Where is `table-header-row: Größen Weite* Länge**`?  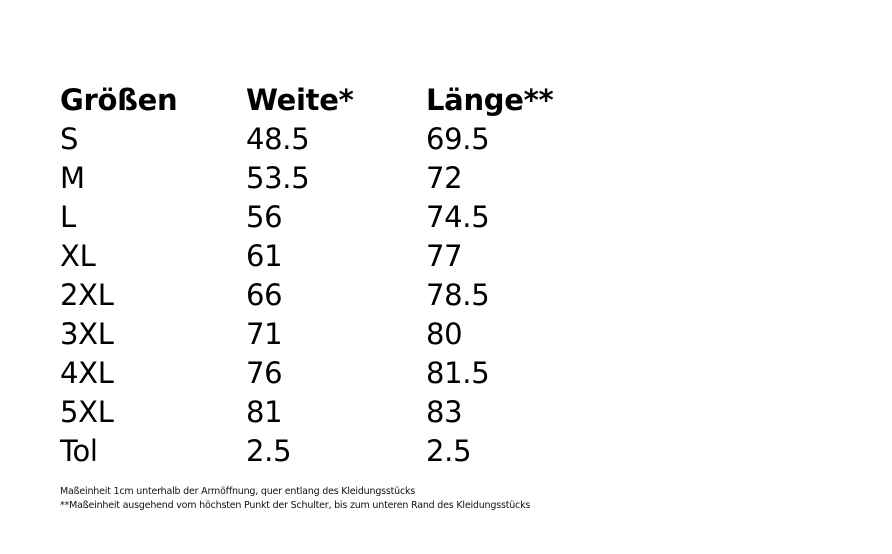 table-header-row: Größen Weite* Länge** is located at coordinates (343, 100).